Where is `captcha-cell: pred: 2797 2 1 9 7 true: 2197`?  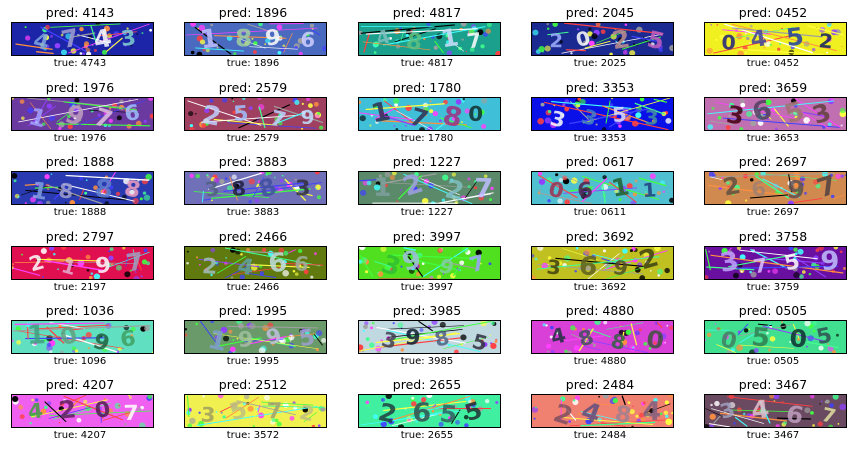 captcha-cell: pred: 2797 2 1 9 7 true: 2197 is located at coordinates (80, 264).